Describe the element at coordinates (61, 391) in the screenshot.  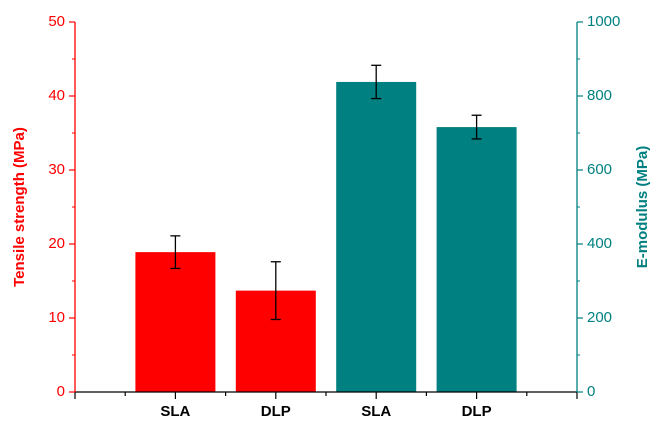
I see `y-tick-label: 0` at that location.